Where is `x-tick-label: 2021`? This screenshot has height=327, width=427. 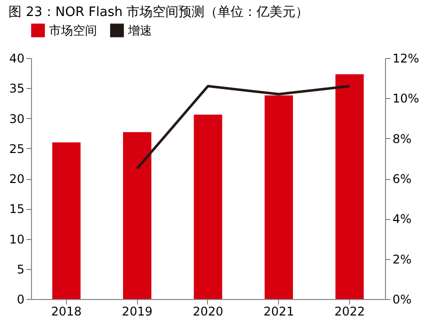 x-tick-label: 2021 is located at coordinates (279, 311).